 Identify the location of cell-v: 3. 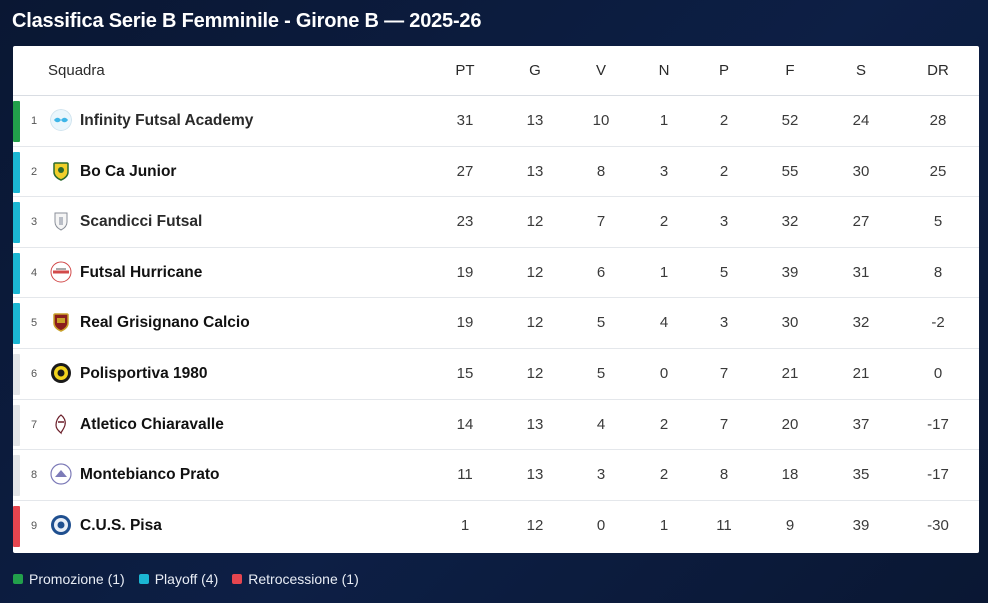
(601, 475).